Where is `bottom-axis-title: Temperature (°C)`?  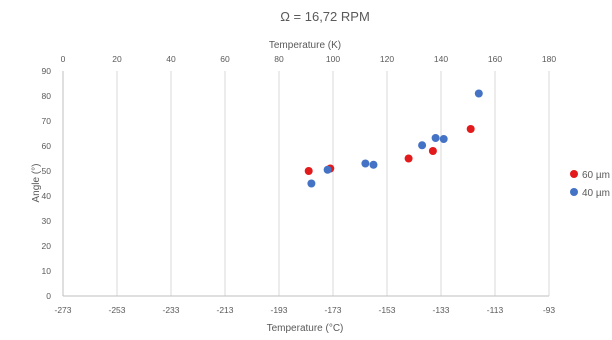 bottom-axis-title: Temperature (°C) is located at coordinates (305, 328).